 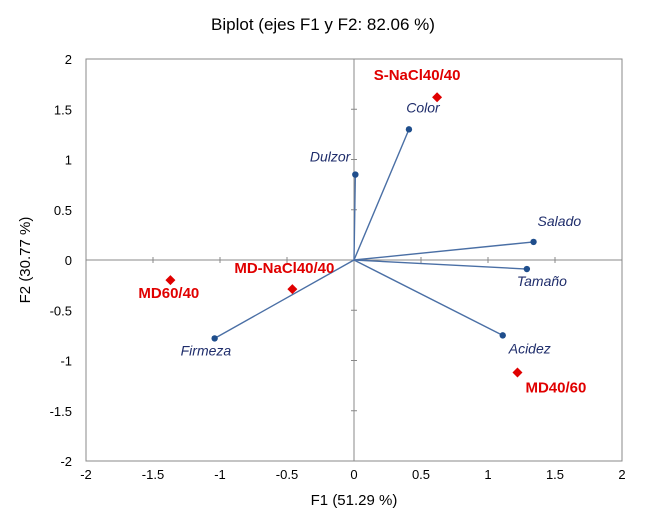 I want to click on variable-label: Tamaño, so click(x=542, y=281).